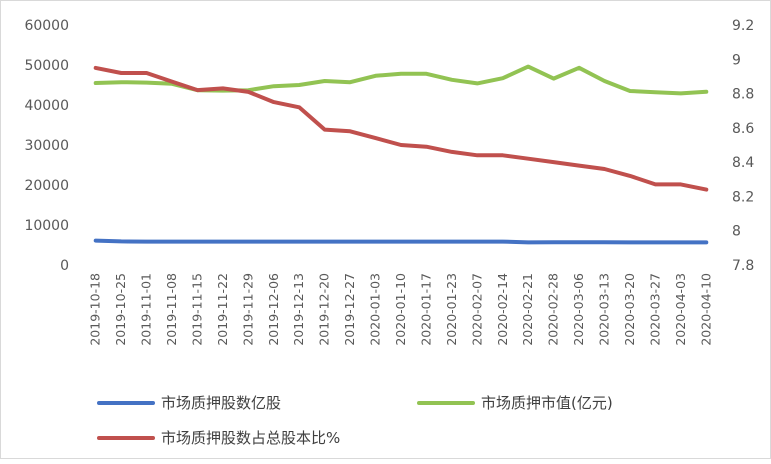  What do you see at coordinates (95, 309) in the screenshot?
I see `x-tick-label: 2019-10-18` at bounding box center [95, 309].